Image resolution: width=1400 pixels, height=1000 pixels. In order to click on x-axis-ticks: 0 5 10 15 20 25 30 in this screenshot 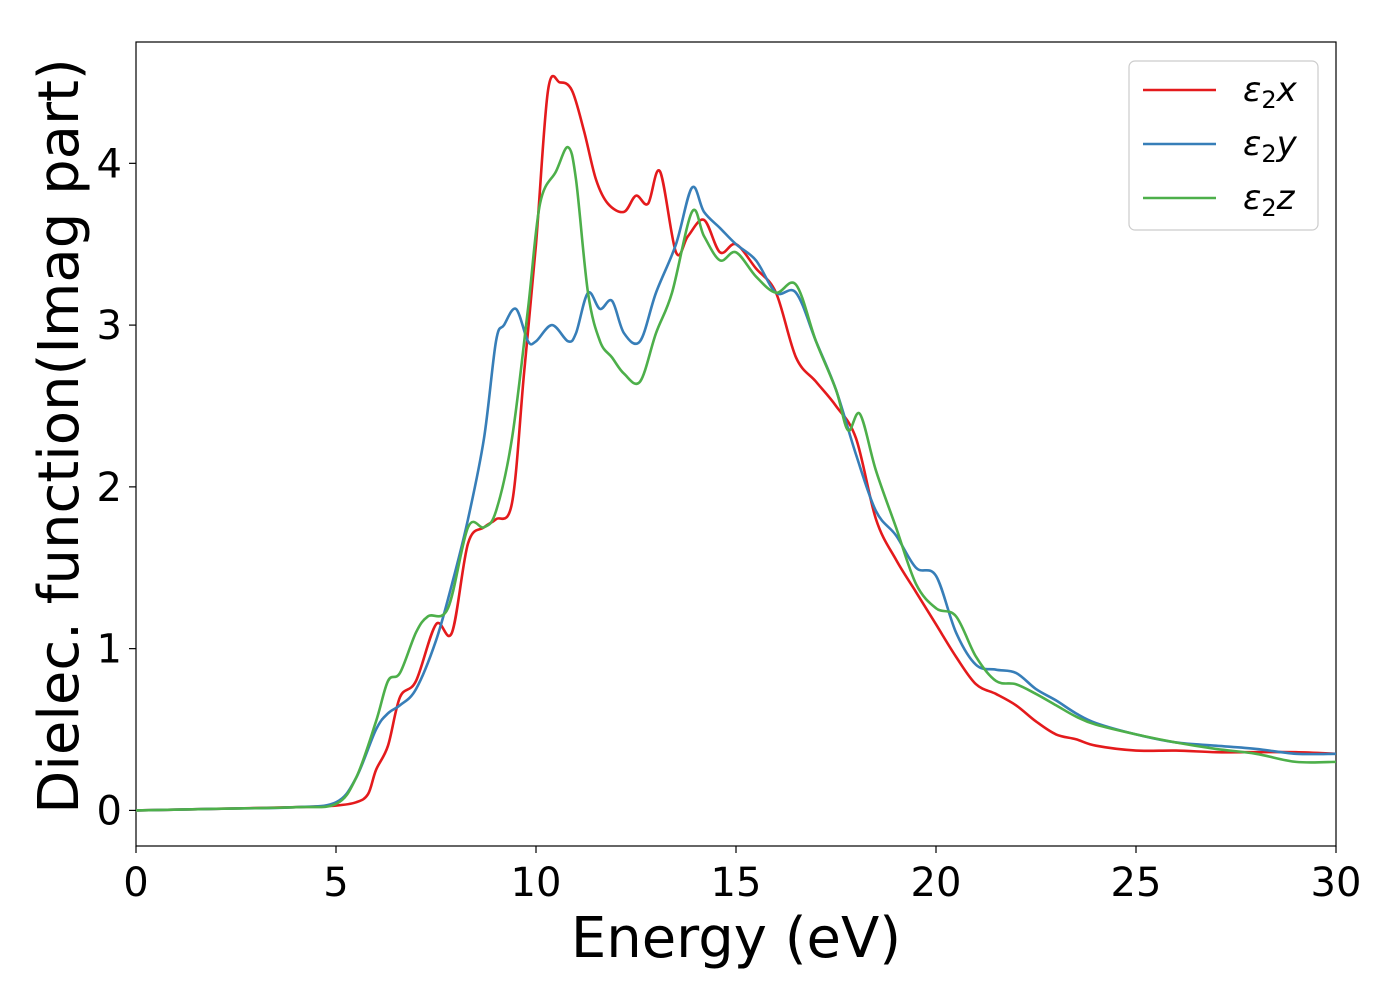, I will do `click(742, 876)`.